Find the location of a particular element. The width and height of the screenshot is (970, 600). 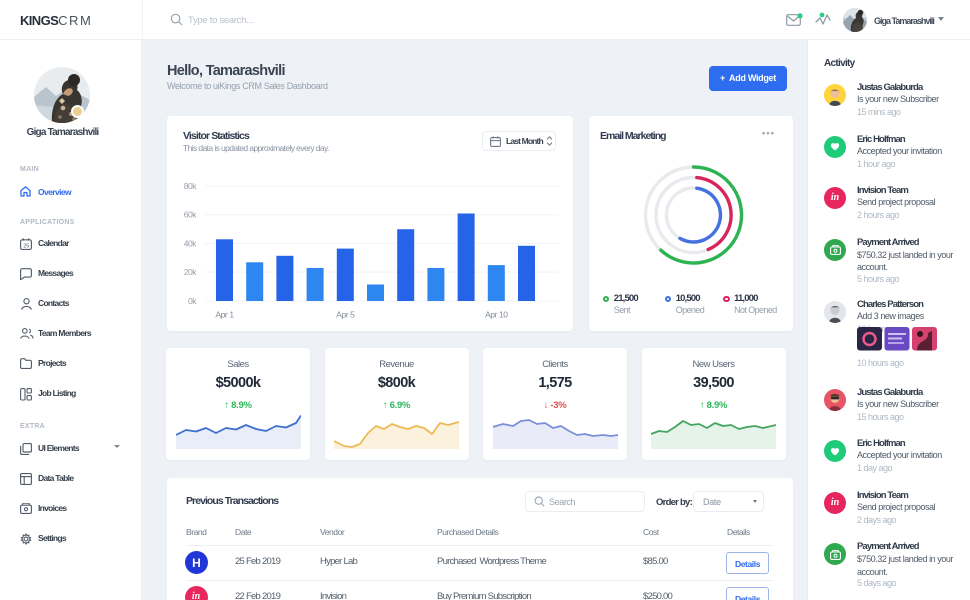

svg-text: H is located at coordinates (196, 563).